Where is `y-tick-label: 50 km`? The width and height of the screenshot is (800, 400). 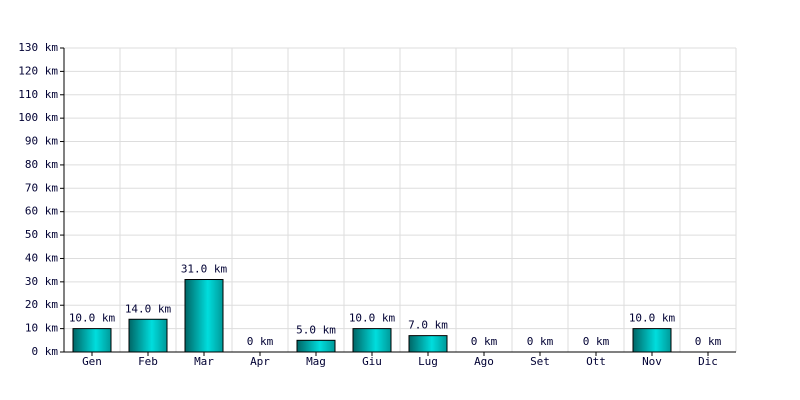 y-tick-label: 50 km is located at coordinates (41, 234).